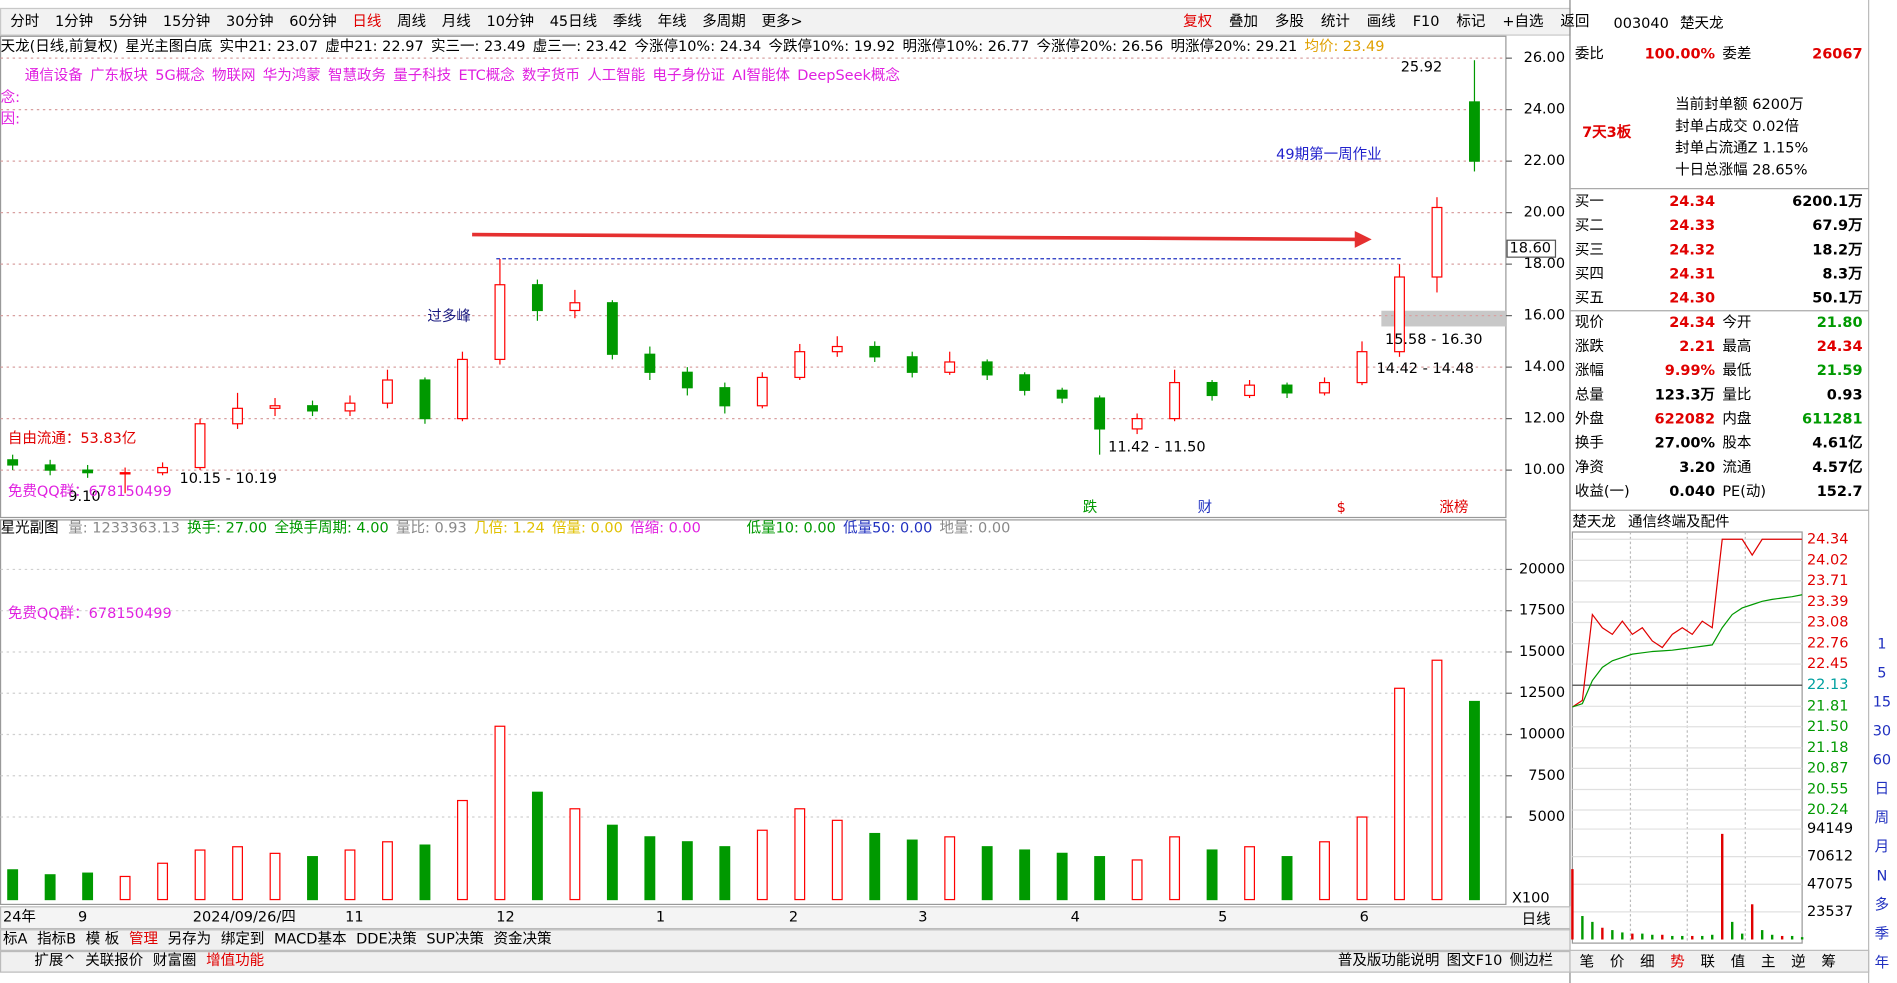  I want to click on toolbar-tab: 1分钟, so click(74, 21).